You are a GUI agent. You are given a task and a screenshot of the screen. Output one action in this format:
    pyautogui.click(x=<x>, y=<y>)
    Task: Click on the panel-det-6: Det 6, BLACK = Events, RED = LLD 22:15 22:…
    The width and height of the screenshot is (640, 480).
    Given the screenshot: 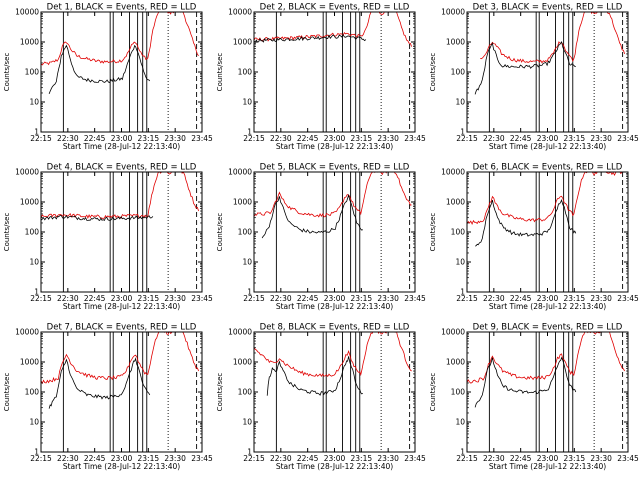 What is the action you would take?
    pyautogui.click(x=534, y=237)
    